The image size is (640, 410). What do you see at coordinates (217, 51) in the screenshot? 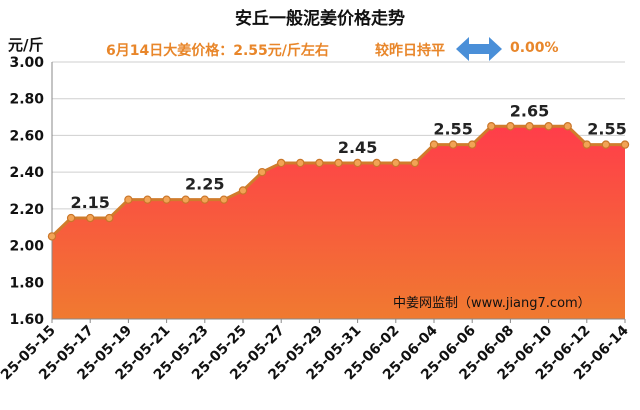
I see `price-summary: 6月14日大姜价格：2.55元/斤左右` at bounding box center [217, 51].